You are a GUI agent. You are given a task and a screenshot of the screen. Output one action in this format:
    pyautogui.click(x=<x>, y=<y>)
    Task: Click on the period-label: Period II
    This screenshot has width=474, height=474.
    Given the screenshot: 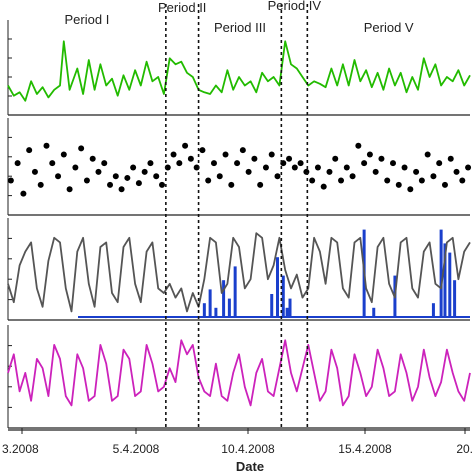 What is the action you would take?
    pyautogui.click(x=182, y=7)
    